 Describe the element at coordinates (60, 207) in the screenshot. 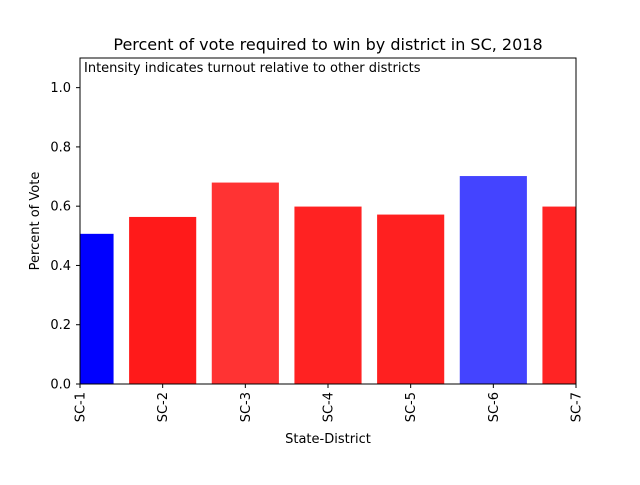

I see `y-tick-label: 0.6` at that location.